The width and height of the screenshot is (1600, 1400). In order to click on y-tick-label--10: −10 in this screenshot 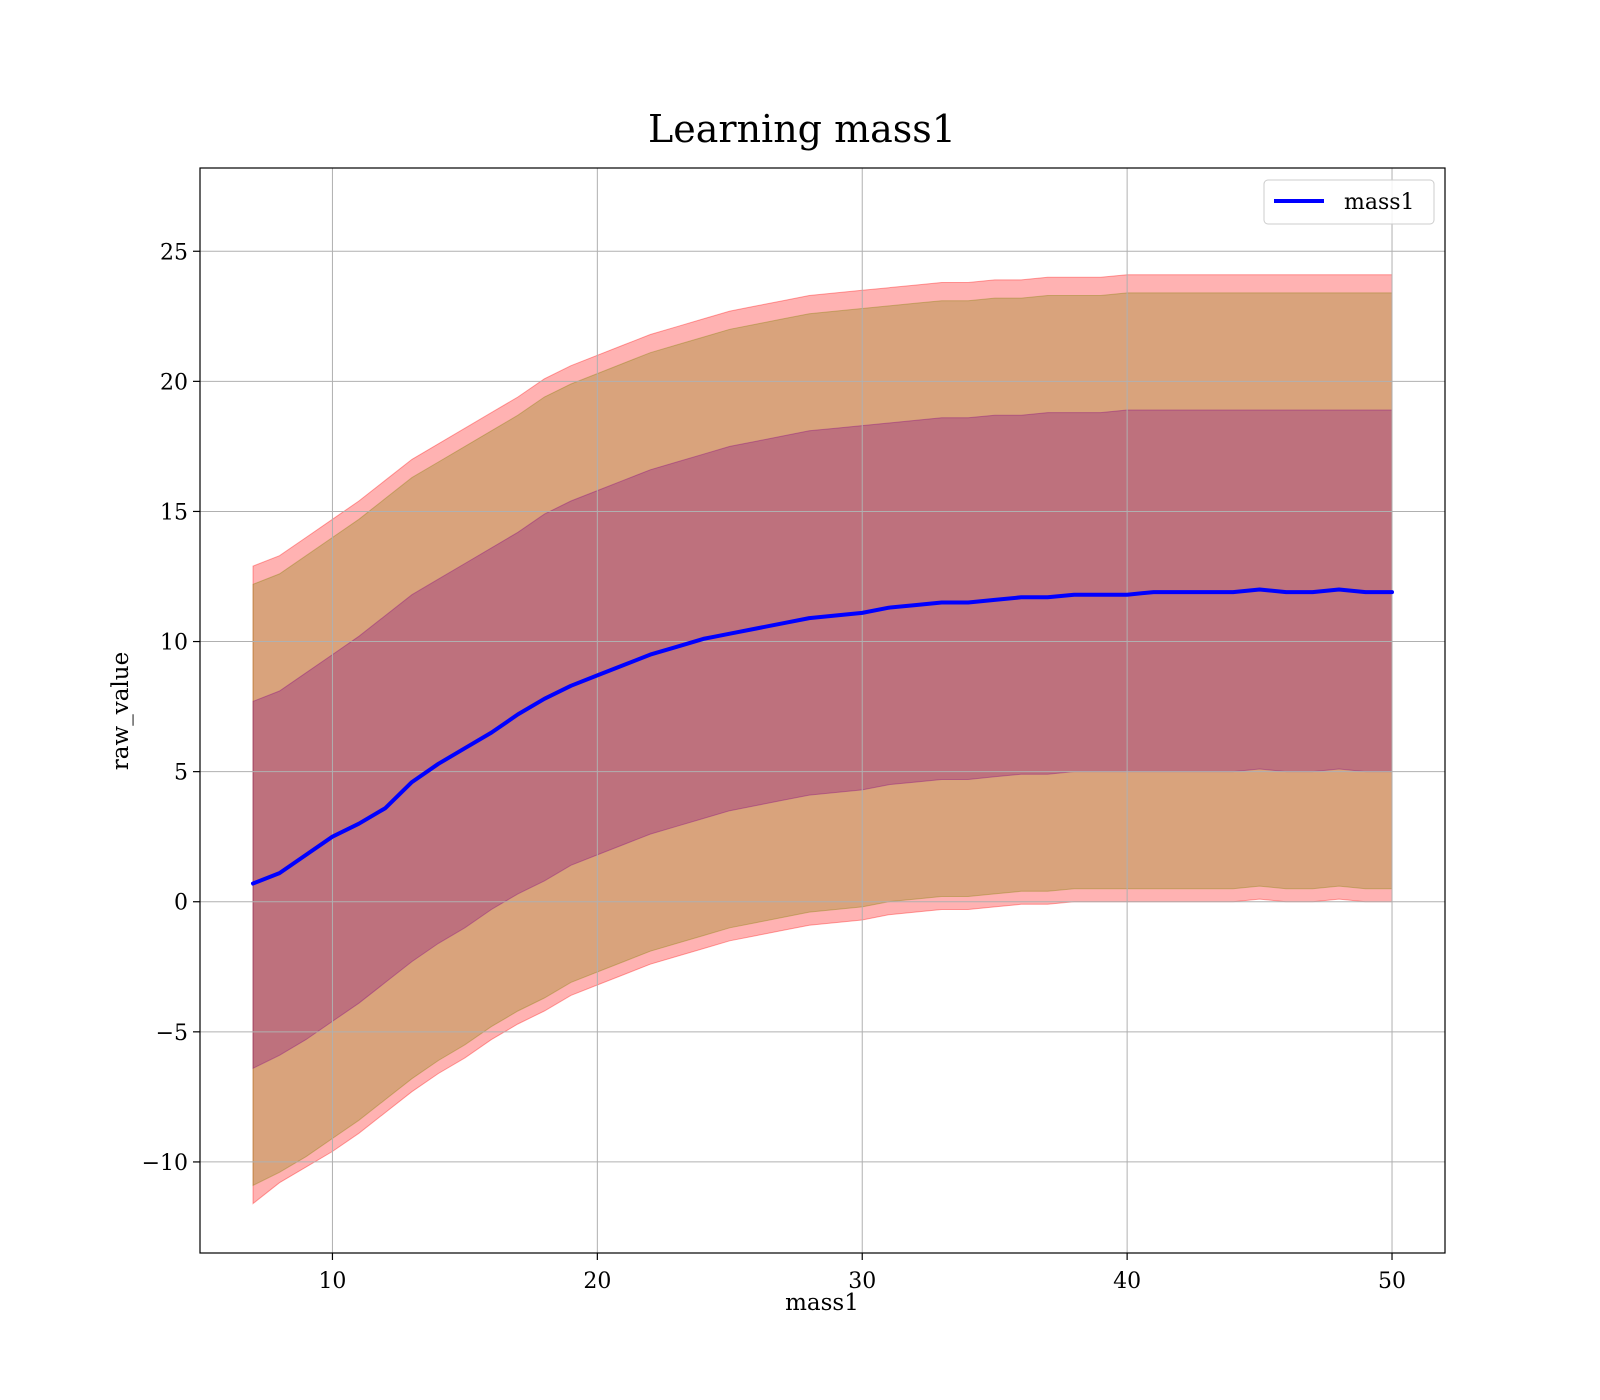, I will do `click(165, 1163)`.